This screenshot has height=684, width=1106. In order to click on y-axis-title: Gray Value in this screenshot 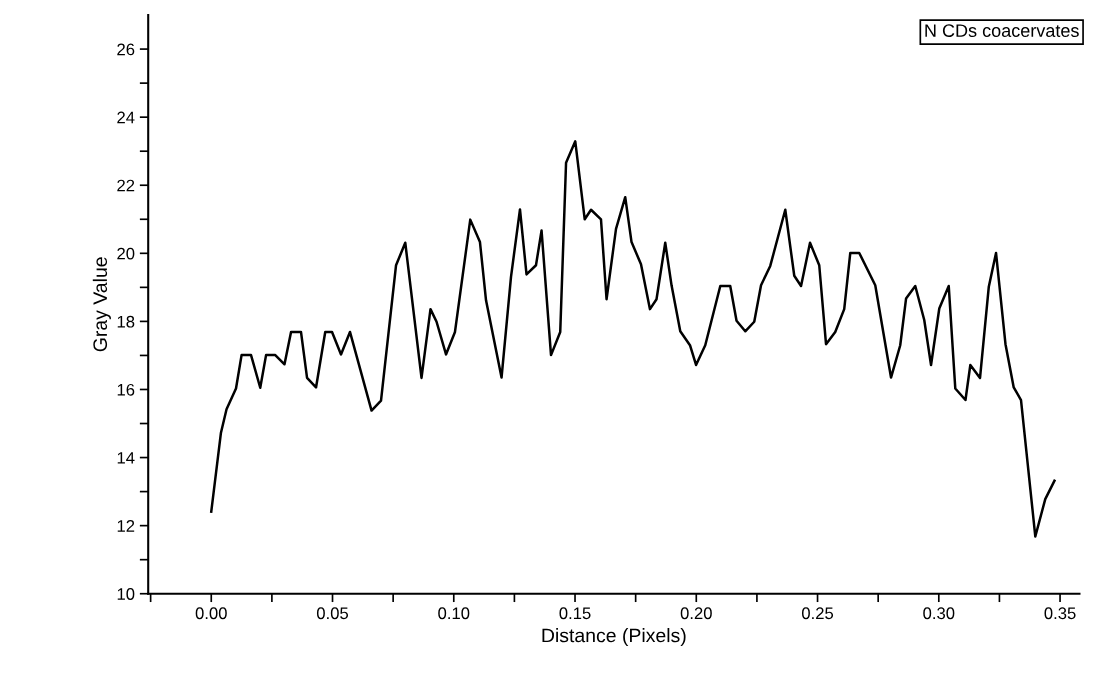, I will do `click(101, 304)`.